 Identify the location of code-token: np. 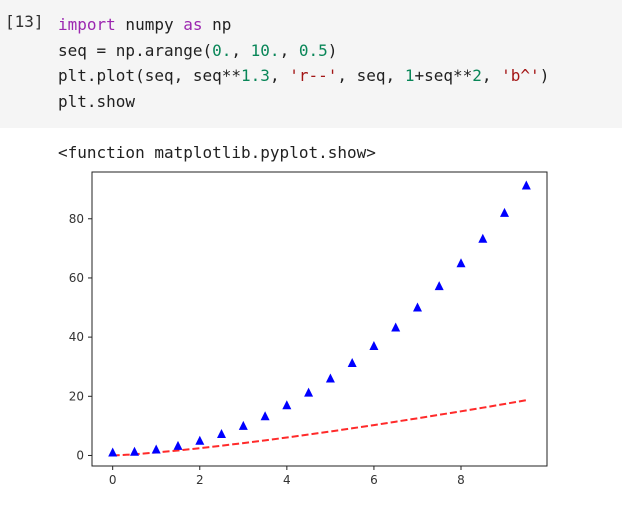
(217, 24).